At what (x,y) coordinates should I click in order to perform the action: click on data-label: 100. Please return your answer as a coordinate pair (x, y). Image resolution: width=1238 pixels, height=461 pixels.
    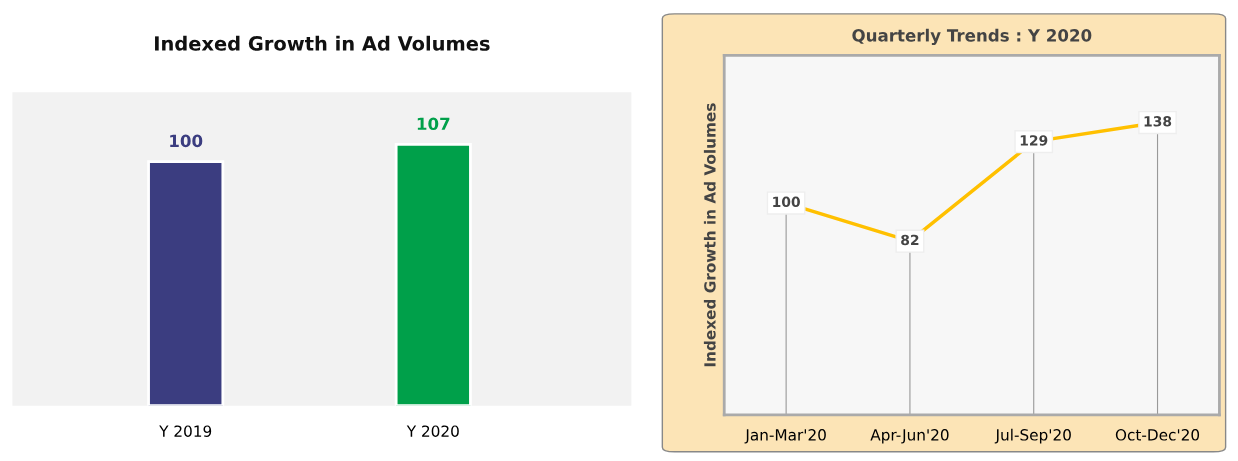
    Looking at the image, I should click on (186, 141).